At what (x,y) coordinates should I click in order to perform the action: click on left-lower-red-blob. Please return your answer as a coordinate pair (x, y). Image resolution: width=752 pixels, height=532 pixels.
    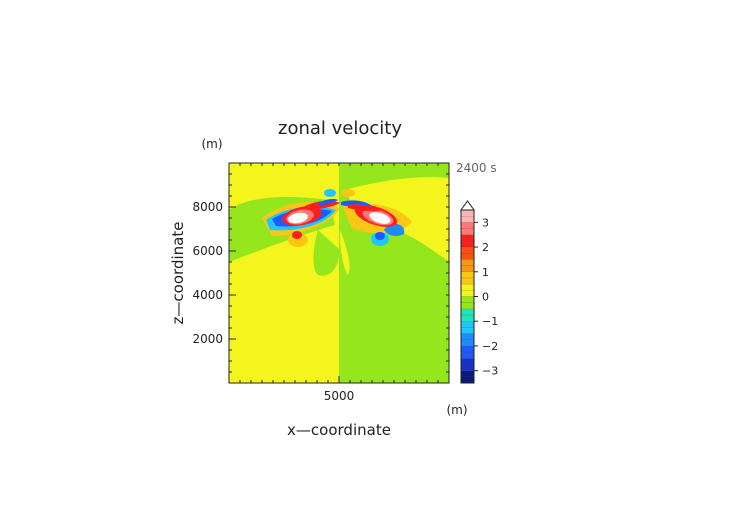
    Looking at the image, I should click on (297, 235).